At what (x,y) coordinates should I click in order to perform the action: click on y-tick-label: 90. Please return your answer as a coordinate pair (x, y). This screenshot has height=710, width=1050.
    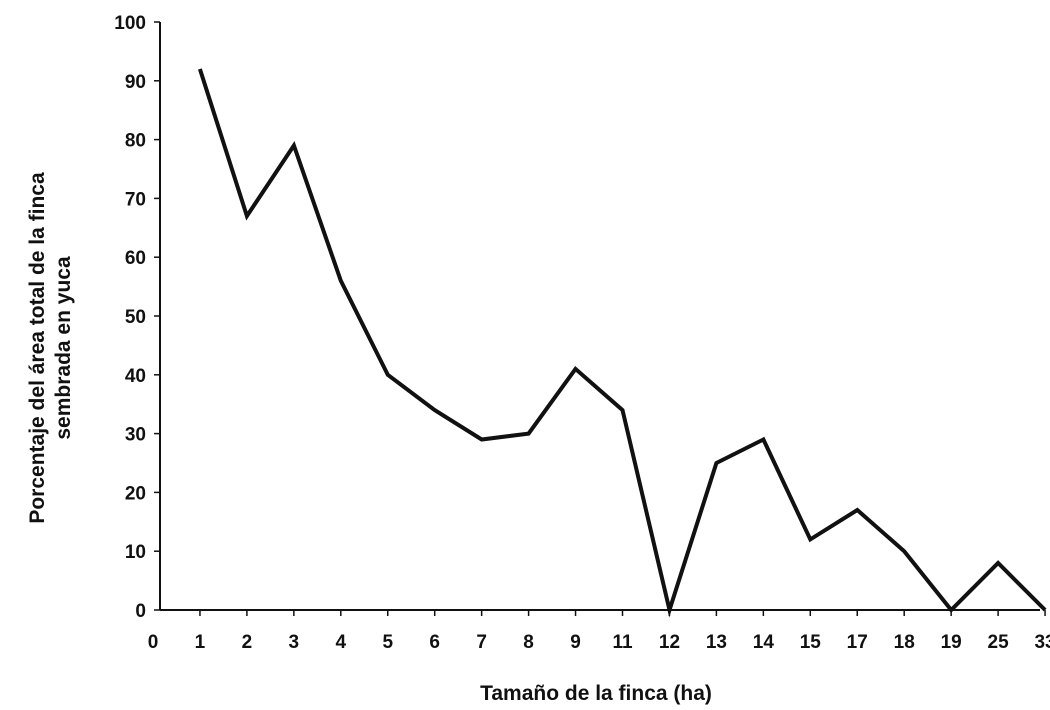
    Looking at the image, I should click on (135, 82).